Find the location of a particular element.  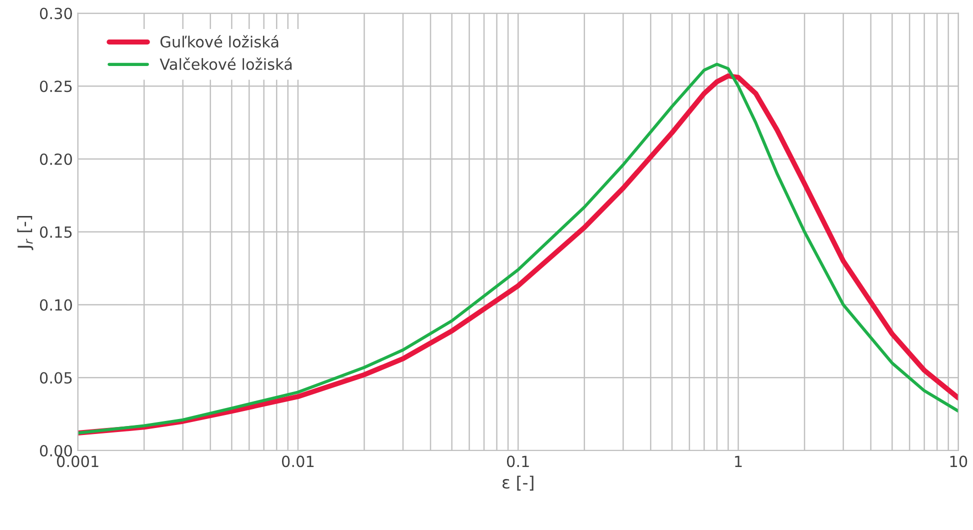

legend-label: Valčekové ložiská is located at coordinates (226, 64).